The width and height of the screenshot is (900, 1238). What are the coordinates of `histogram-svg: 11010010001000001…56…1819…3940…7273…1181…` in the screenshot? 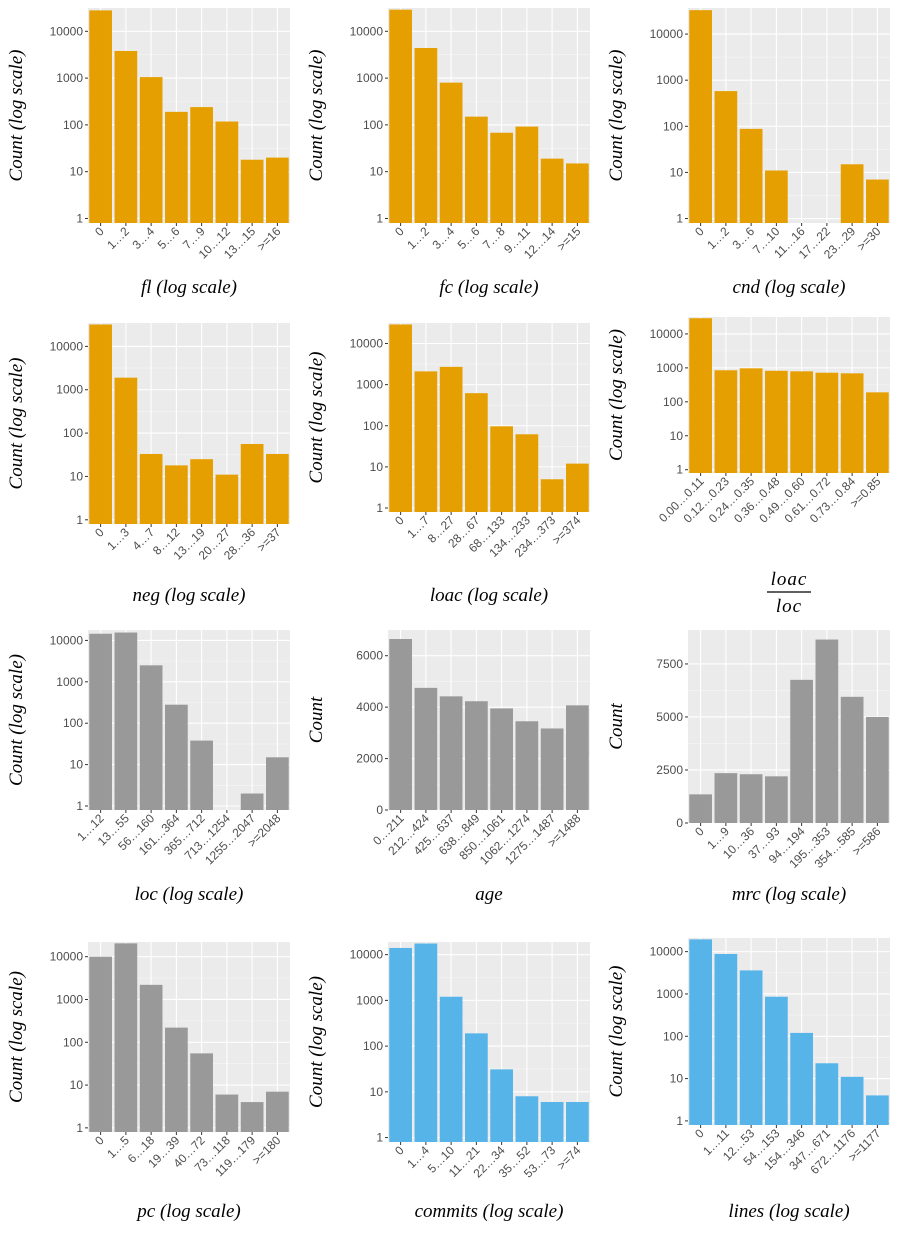 It's located at (148, 1082).